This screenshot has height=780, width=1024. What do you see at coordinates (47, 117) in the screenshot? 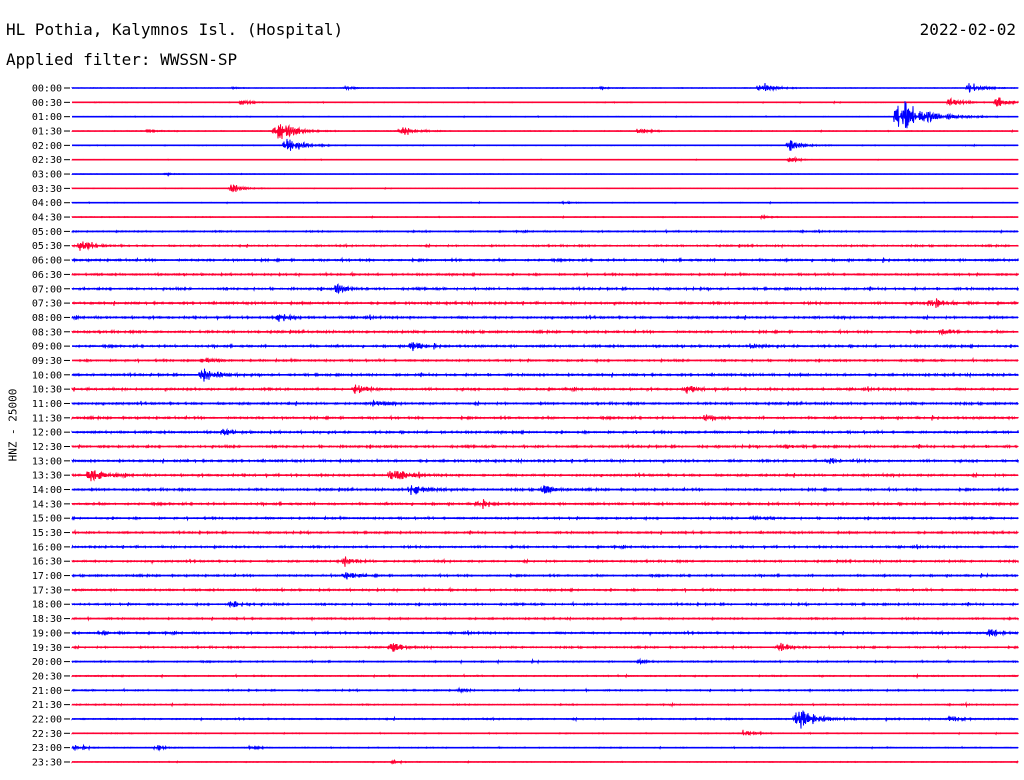
I see `y-tick-label: 01:00` at bounding box center [47, 117].